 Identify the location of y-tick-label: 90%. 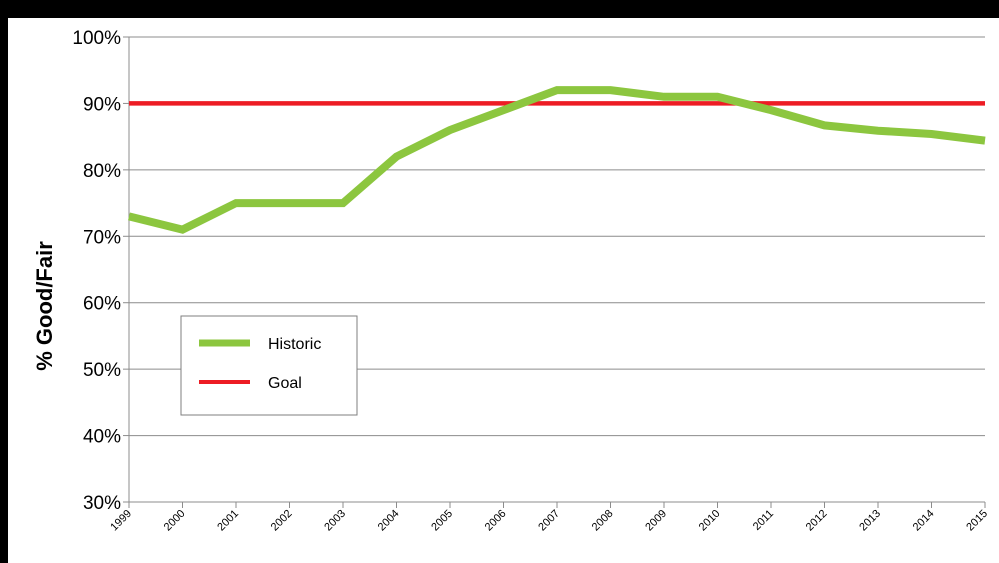
(102, 104).